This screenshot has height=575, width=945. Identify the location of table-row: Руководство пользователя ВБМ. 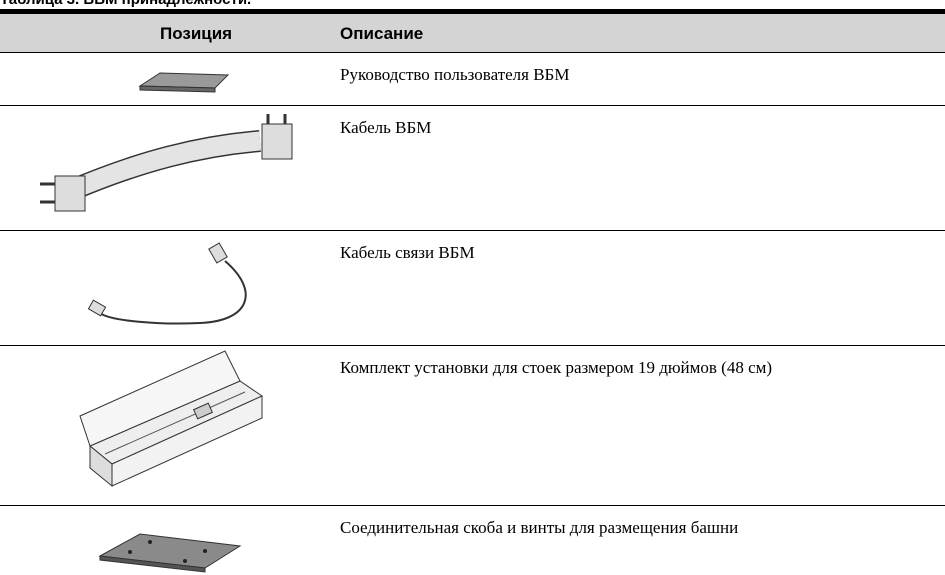
(472, 79).